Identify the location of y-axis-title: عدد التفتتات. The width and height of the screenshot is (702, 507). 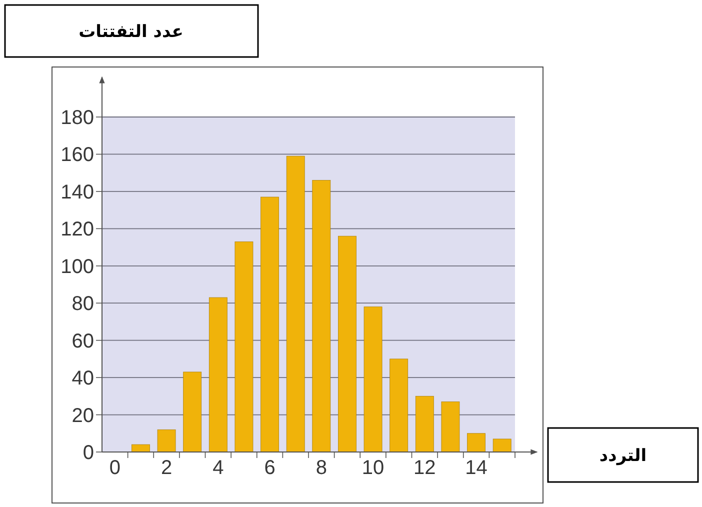
(131, 32).